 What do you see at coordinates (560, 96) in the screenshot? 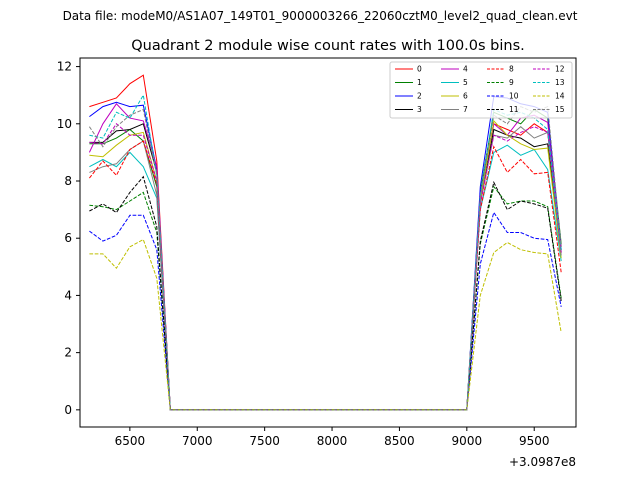
I see `legend-label-14: 14` at bounding box center [560, 96].